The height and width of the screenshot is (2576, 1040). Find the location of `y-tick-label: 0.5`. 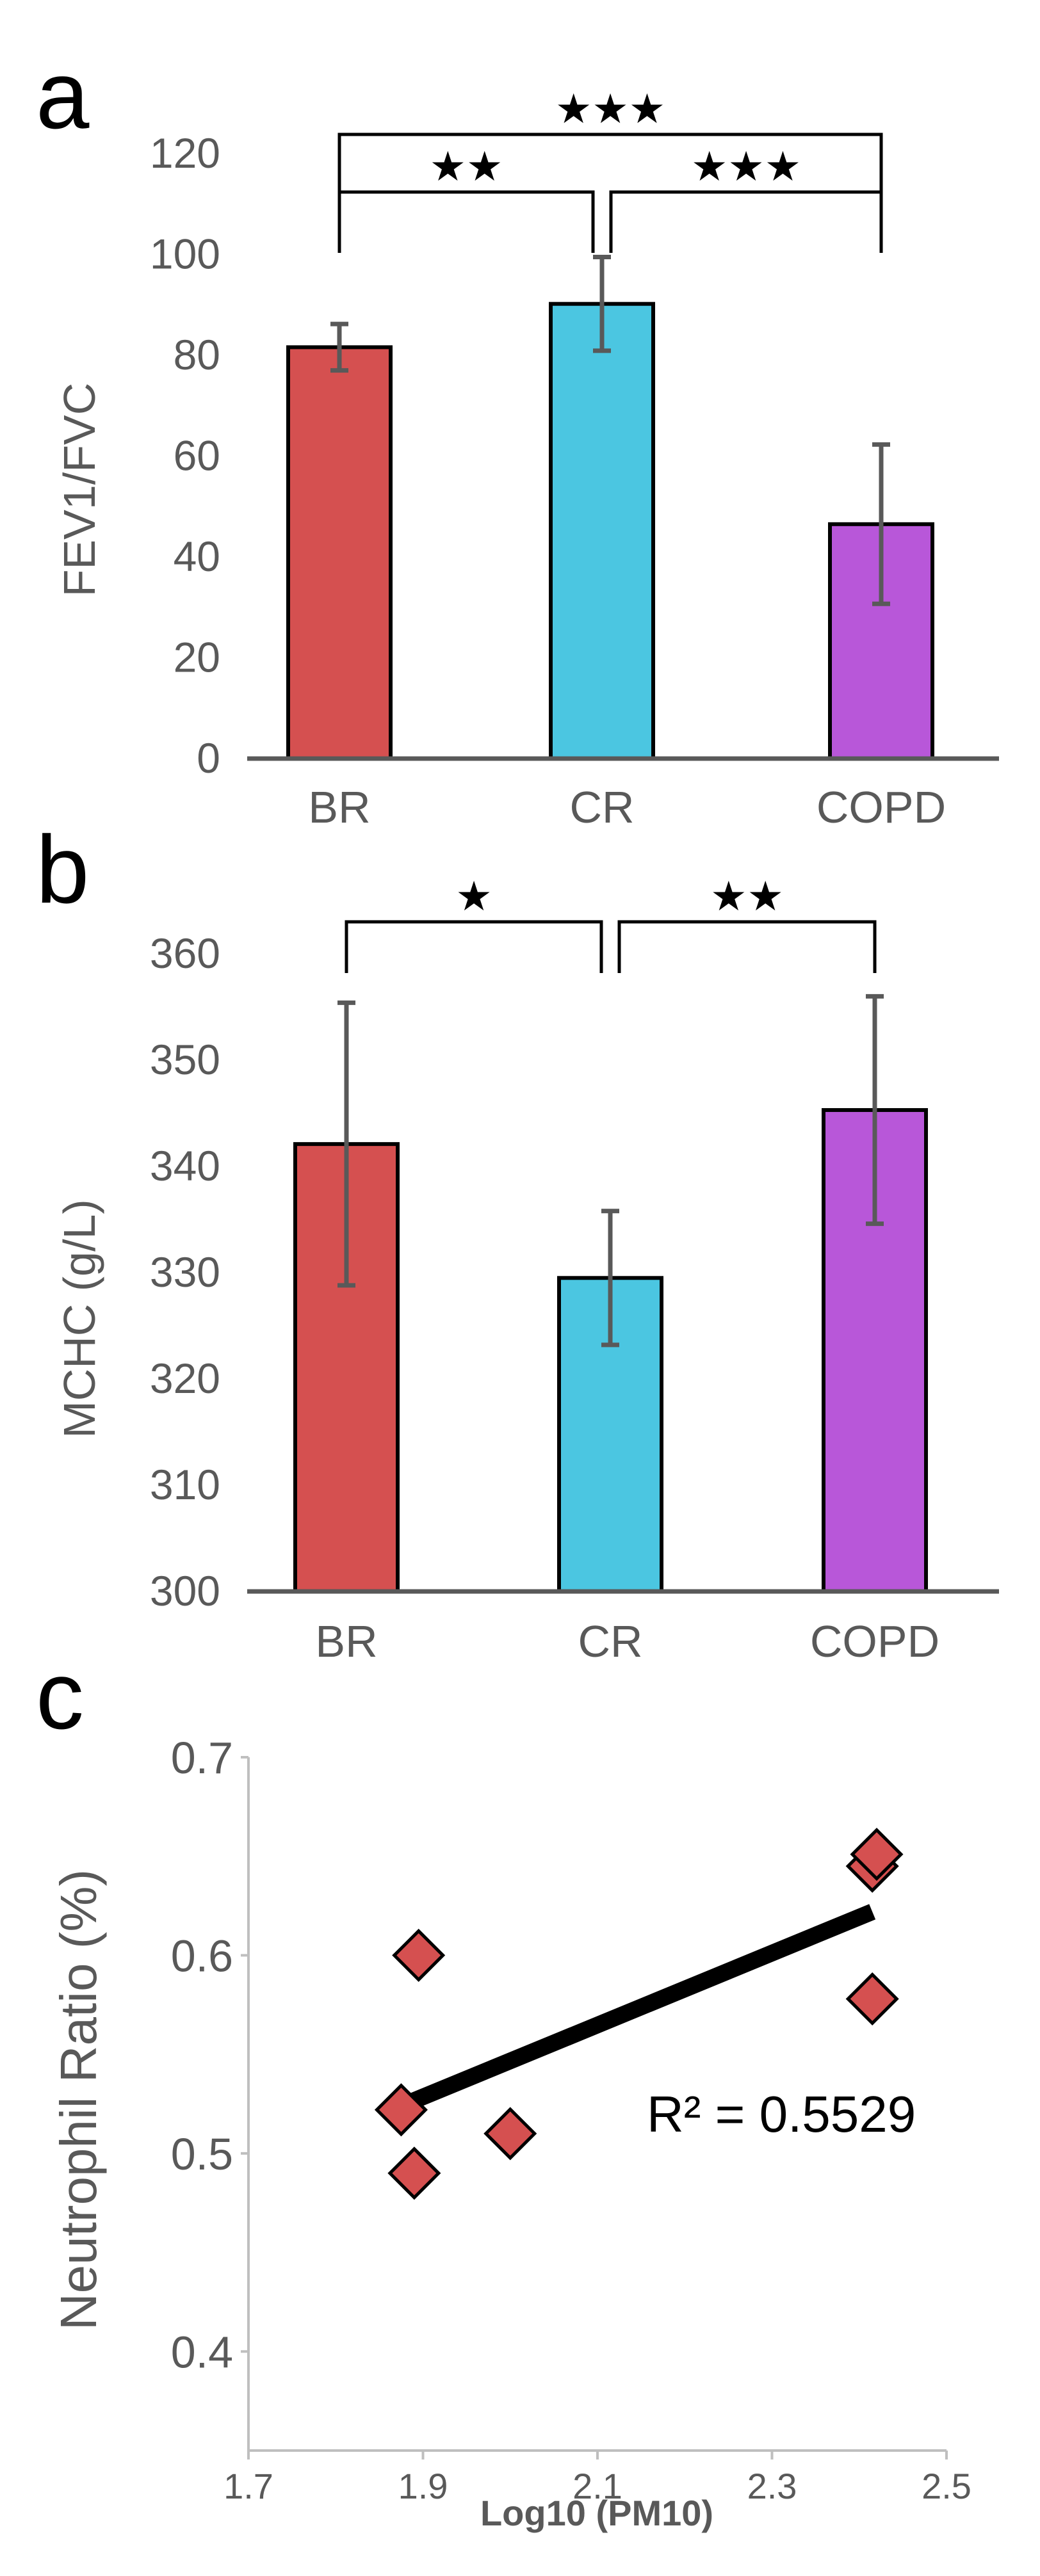

y-tick-label: 0.5 is located at coordinates (202, 2154).